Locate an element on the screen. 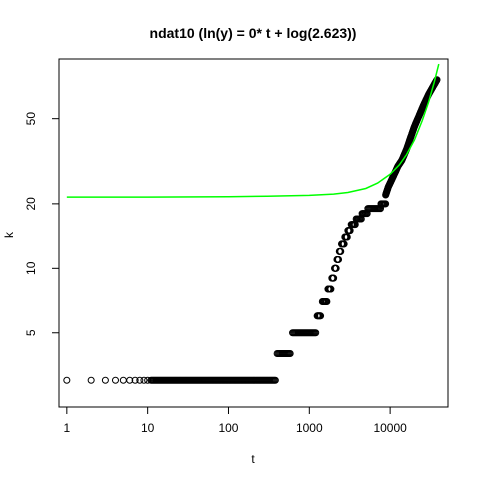  x-tick-label: 100 is located at coordinates (228, 428).